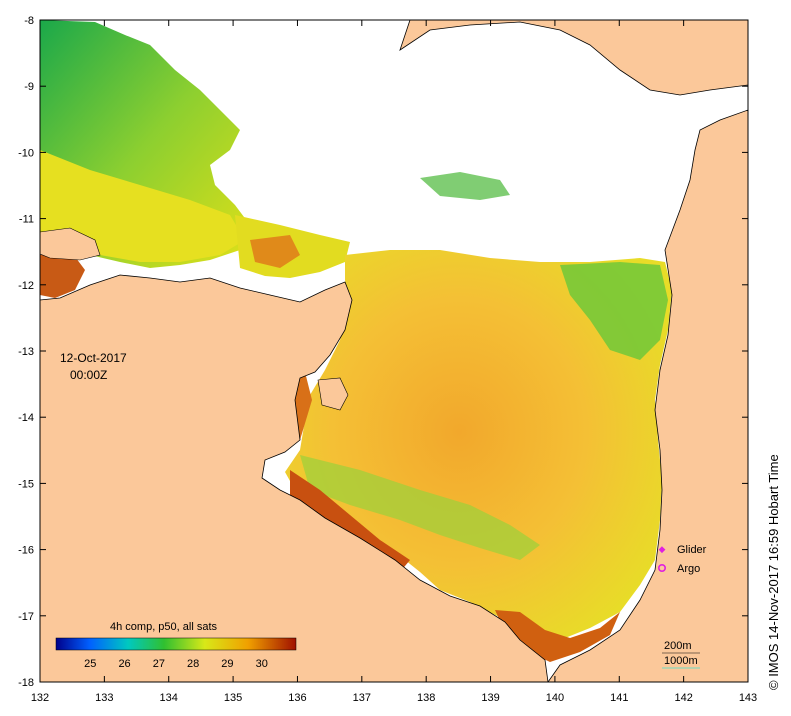 This screenshot has width=791, height=716. I want to click on sst-warm-north-patch, so click(275, 251).